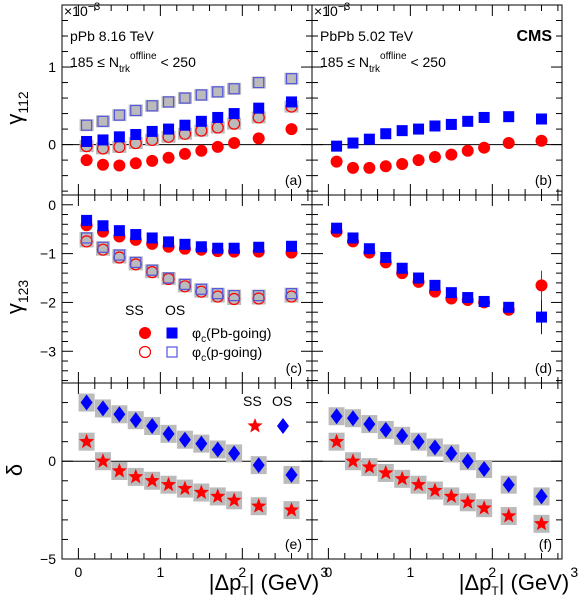 The image size is (581, 608). What do you see at coordinates (375, 69) in the screenshot?
I see `multiplicity-cut-label-part: trk` at bounding box center [375, 69].